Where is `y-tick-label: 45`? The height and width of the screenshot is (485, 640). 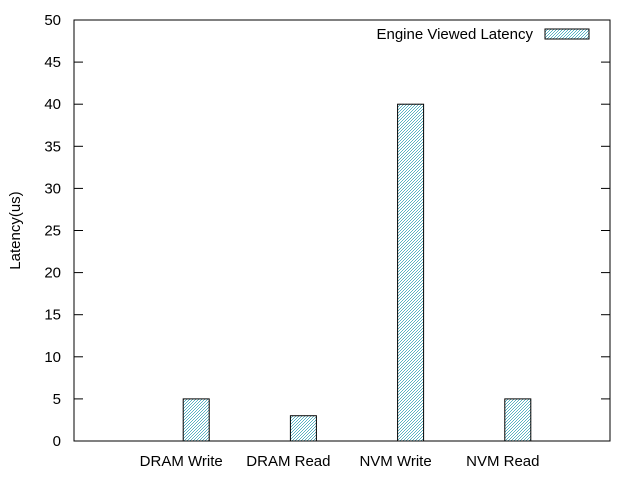 y-tick-label: 45 is located at coordinates (52, 62).